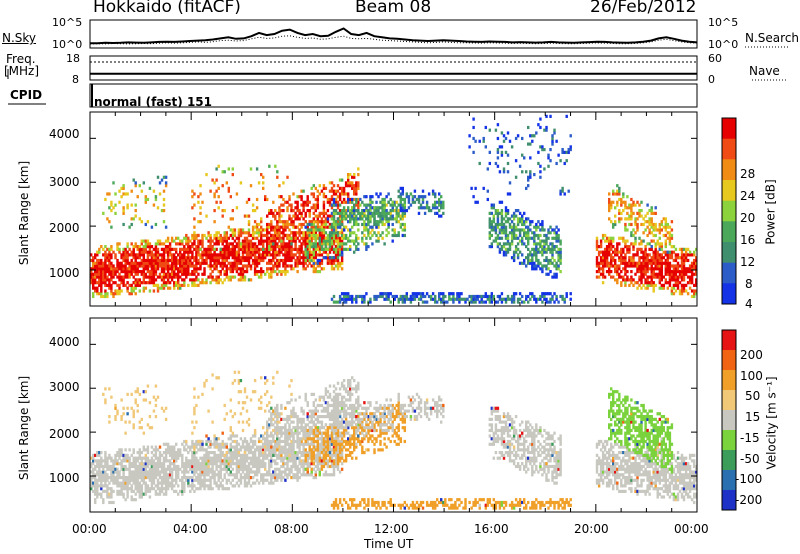 This screenshot has width=800, height=554. I want to click on power-cell-1970, so click(324, 216).